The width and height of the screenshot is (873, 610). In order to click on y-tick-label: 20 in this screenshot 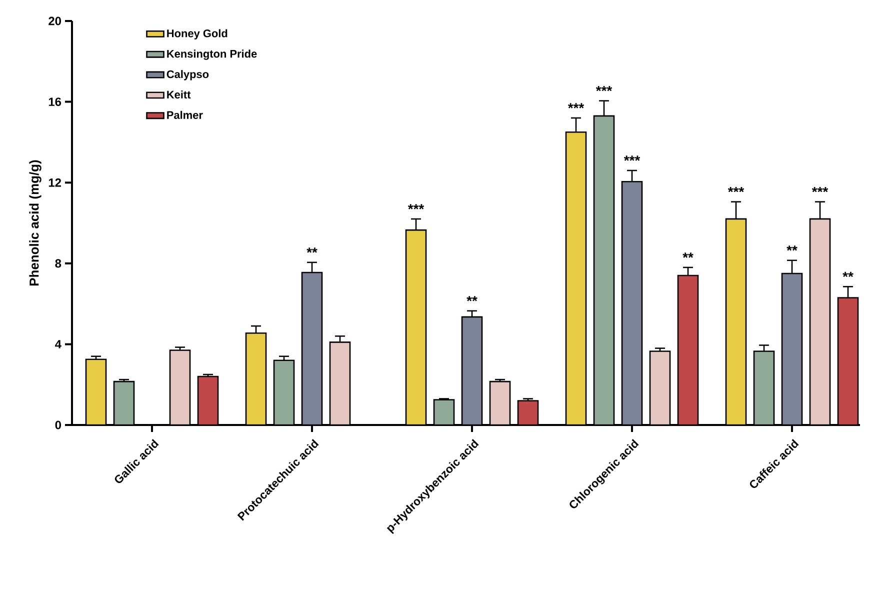, I will do `click(54, 21)`.